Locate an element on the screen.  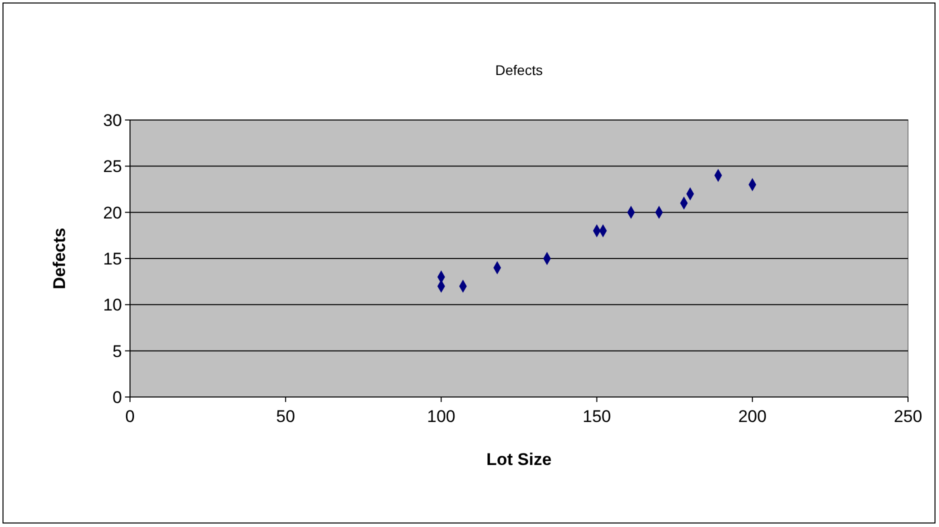
x-tick-label: 0 is located at coordinates (130, 416).